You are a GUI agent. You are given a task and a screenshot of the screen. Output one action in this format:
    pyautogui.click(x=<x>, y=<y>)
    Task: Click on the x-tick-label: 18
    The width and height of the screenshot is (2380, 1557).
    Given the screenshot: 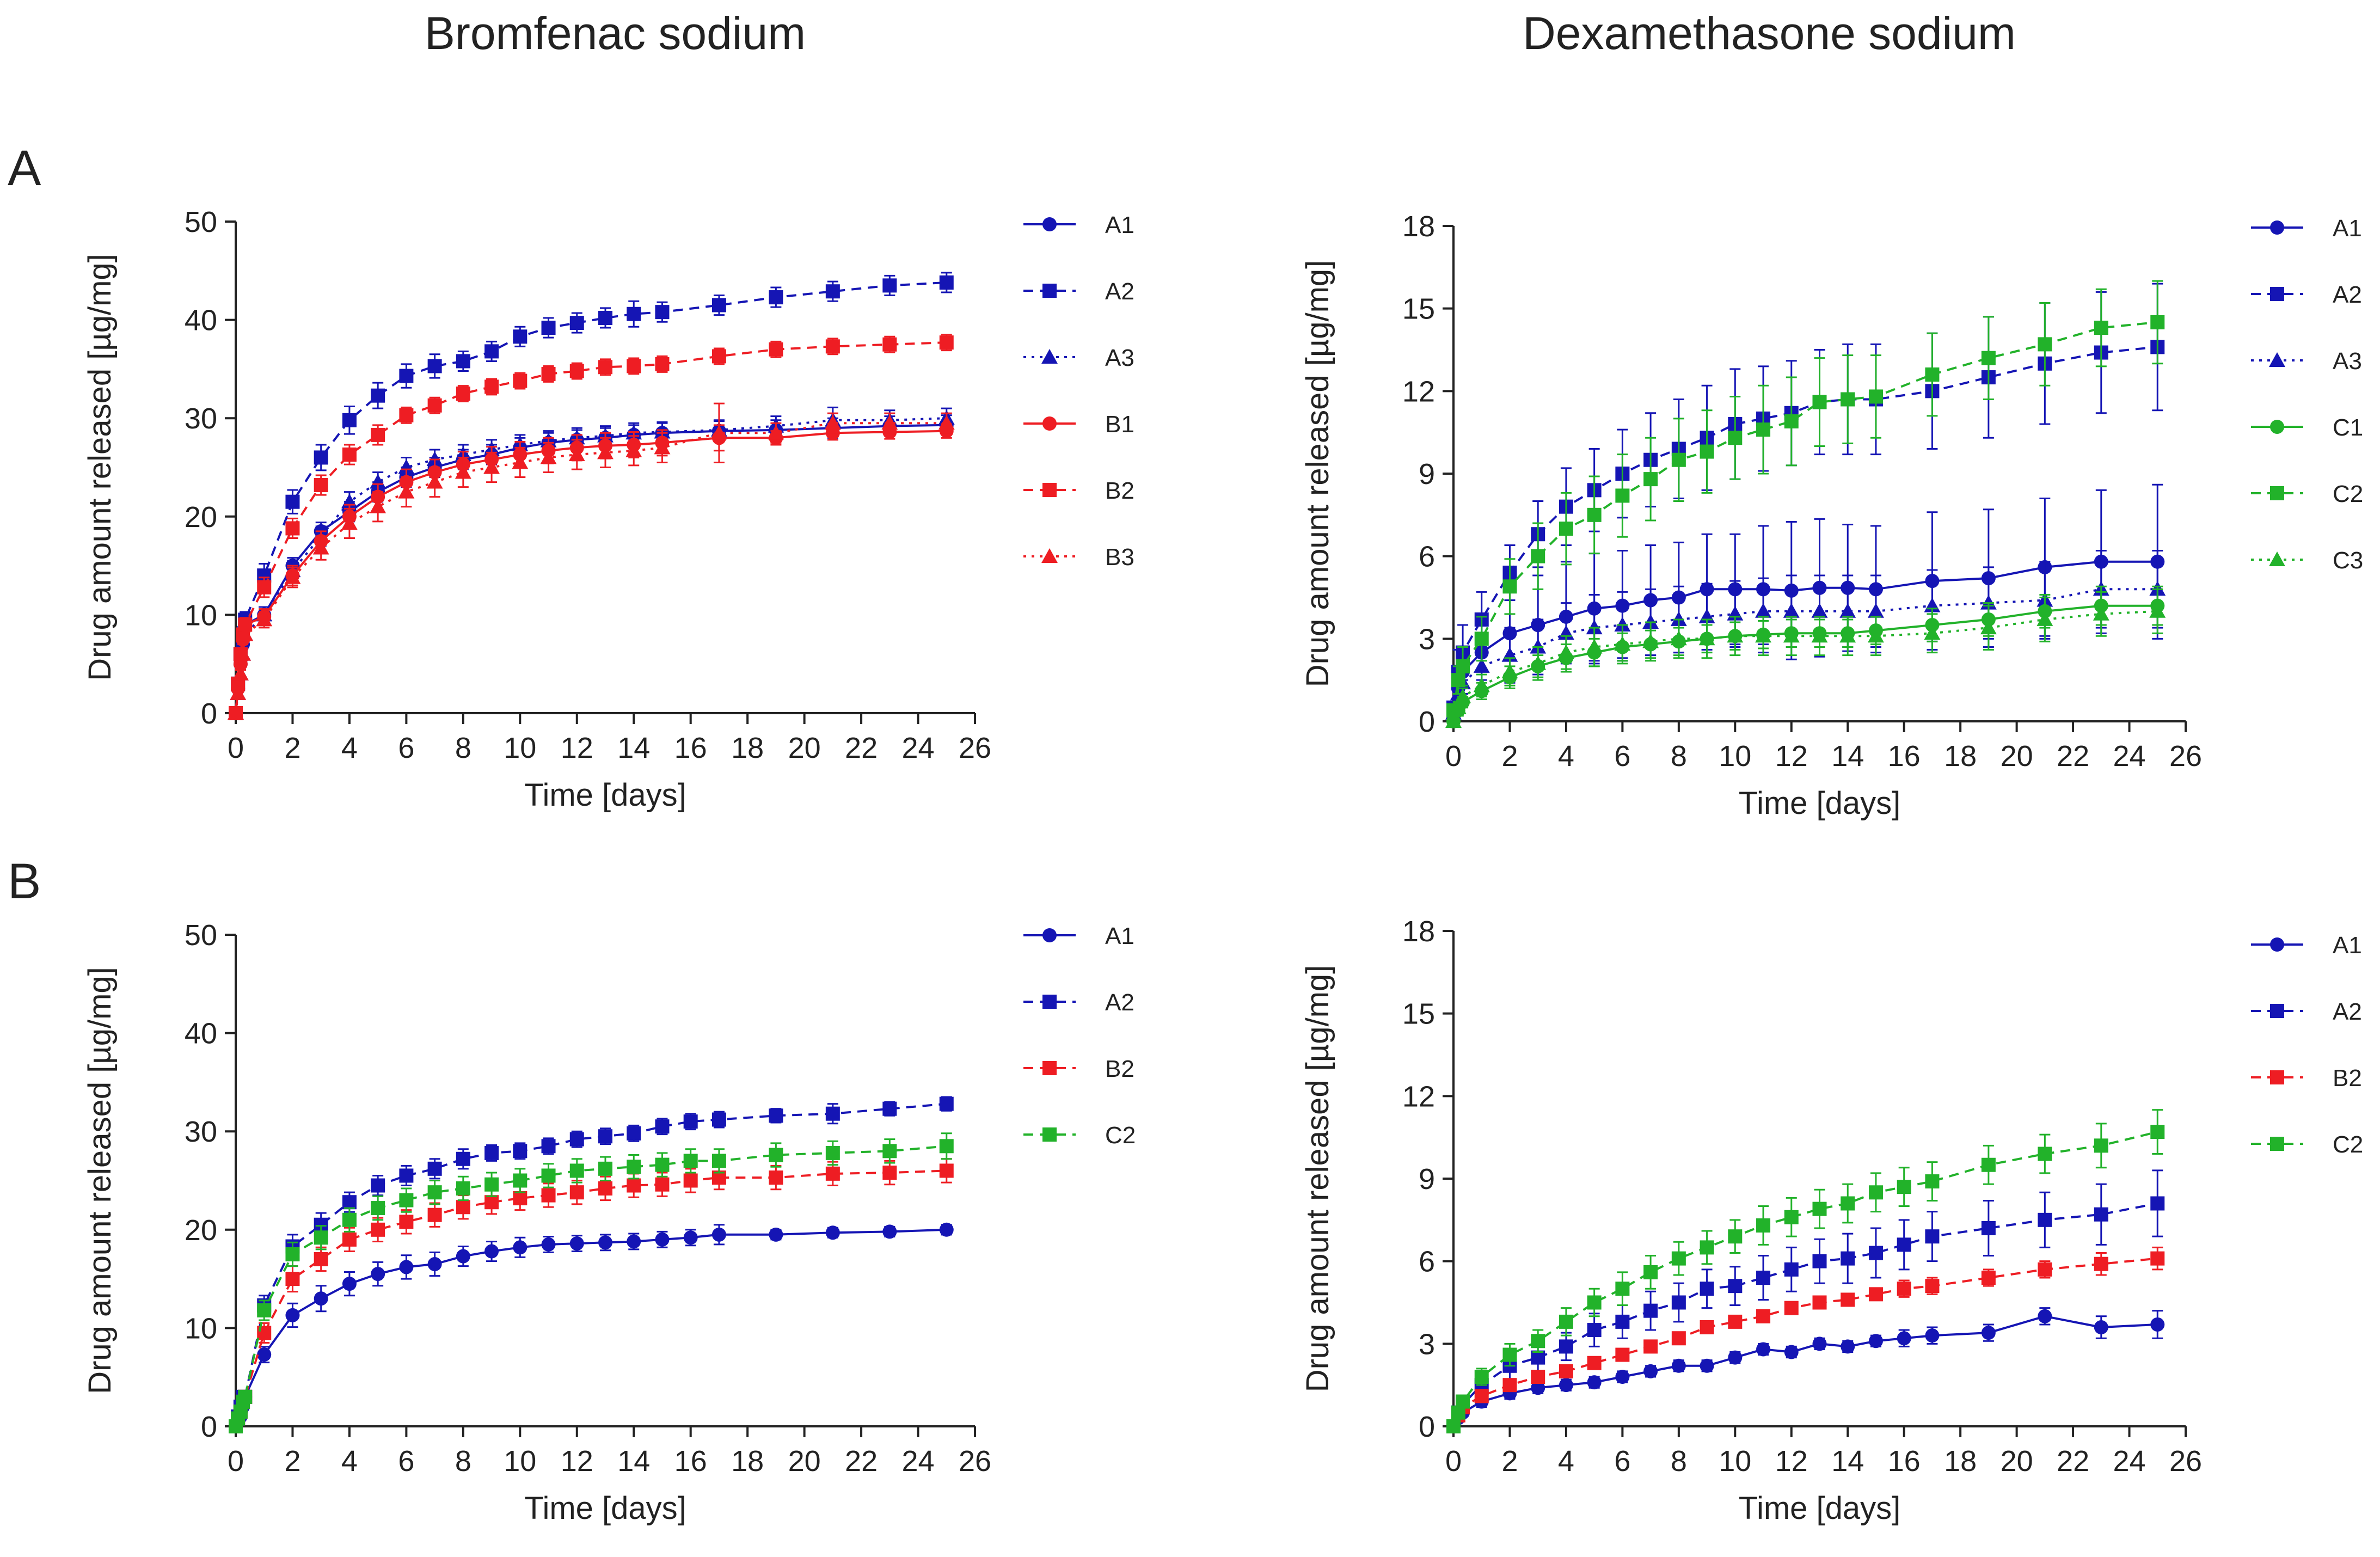 What is the action you would take?
    pyautogui.click(x=1960, y=756)
    